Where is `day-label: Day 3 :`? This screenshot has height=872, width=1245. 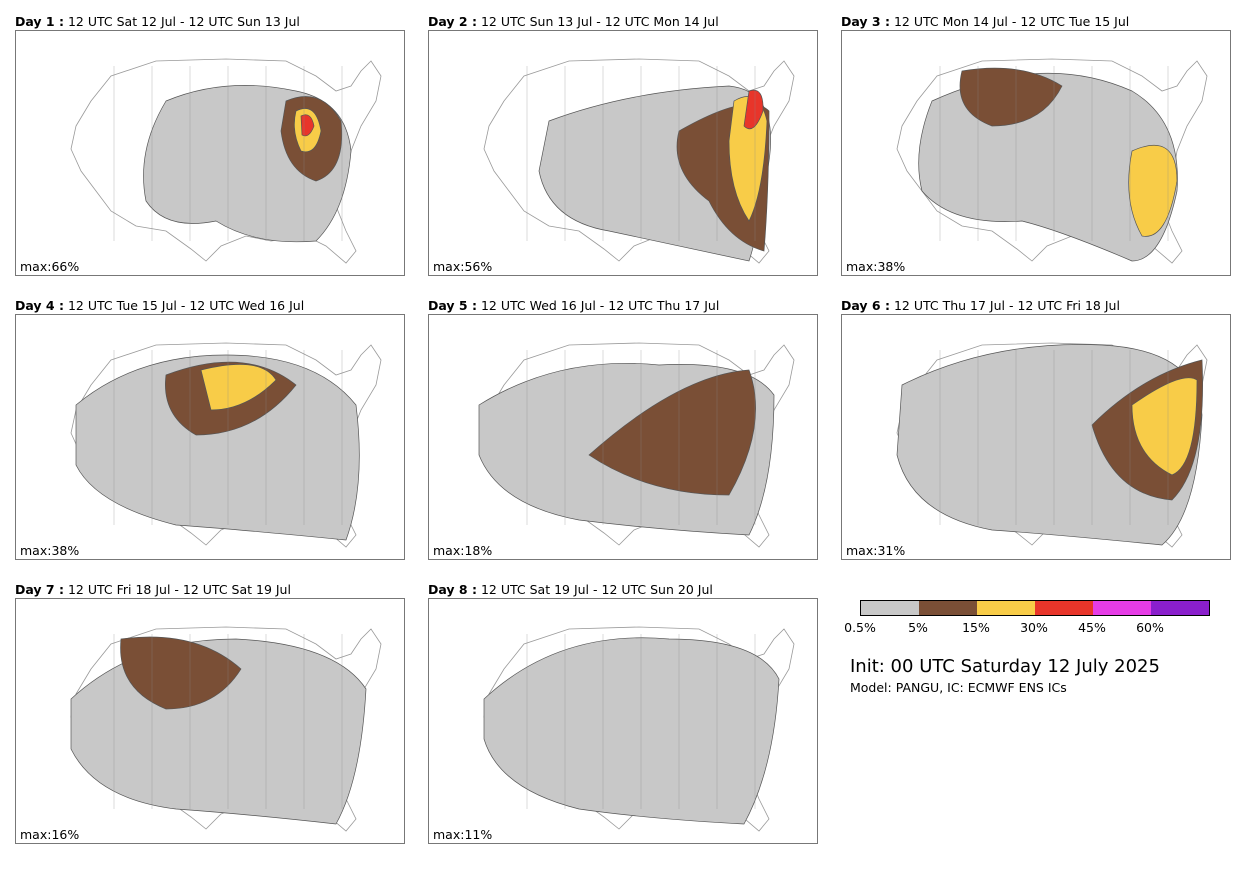
day-label: Day 3 : is located at coordinates (865, 21).